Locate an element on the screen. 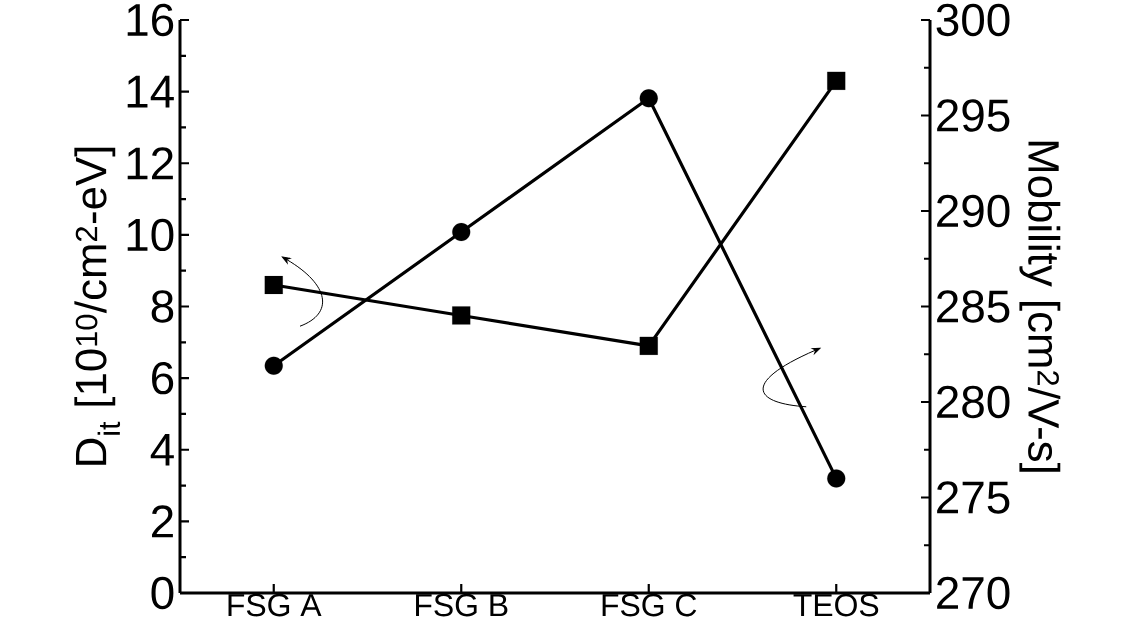 The height and width of the screenshot is (643, 1136). x-tick-label: FSG A is located at coordinates (275, 605).